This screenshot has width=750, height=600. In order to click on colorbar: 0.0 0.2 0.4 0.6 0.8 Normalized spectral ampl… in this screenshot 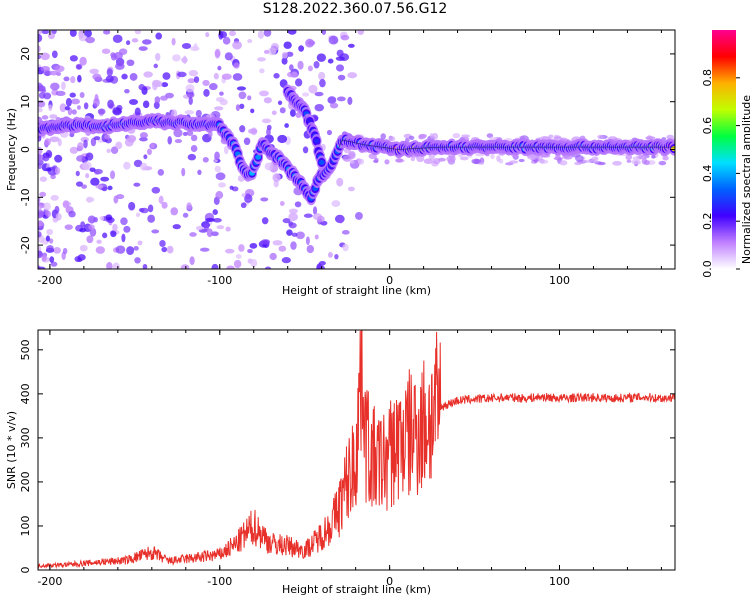, I will do `click(725, 154)`.